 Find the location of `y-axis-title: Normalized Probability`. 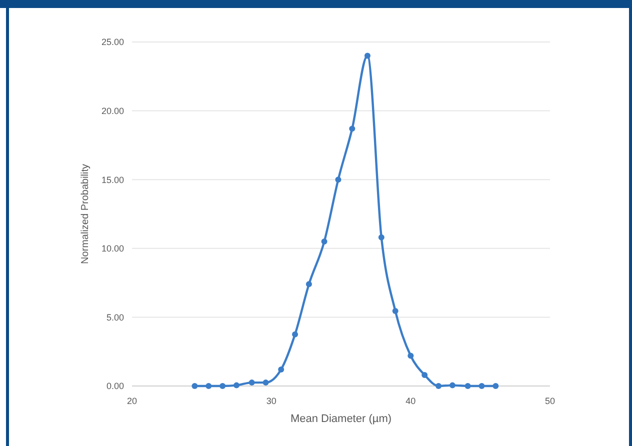

y-axis-title: Normalized Probability is located at coordinates (85, 214).